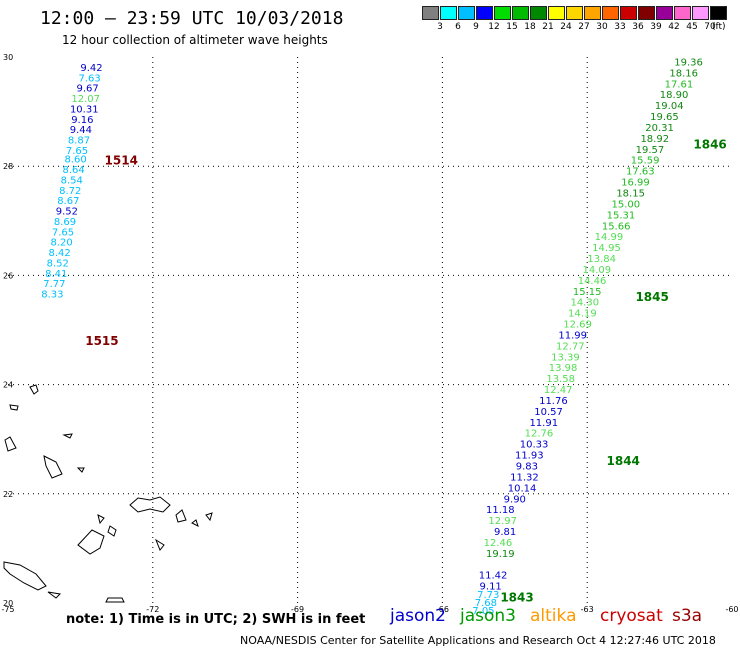  Describe the element at coordinates (8, 166) in the screenshot. I see `lat-tick-label: 28` at that location.